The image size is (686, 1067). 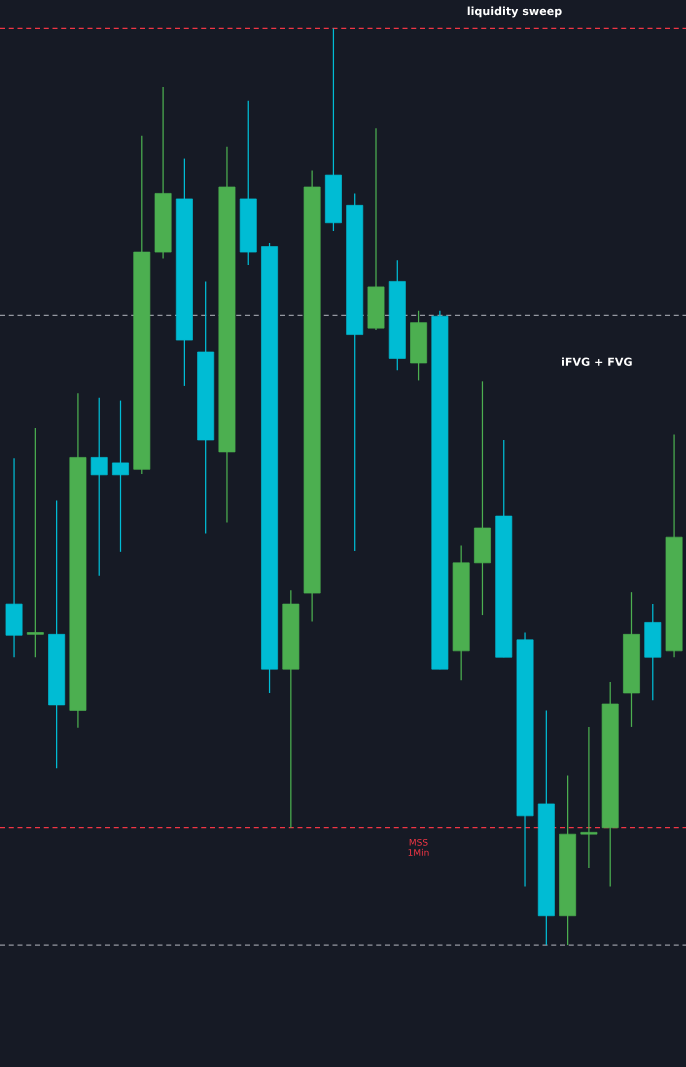 What do you see at coordinates (514, 12) in the screenshot?
I see `ref-line-label: liquidity sweep` at bounding box center [514, 12].